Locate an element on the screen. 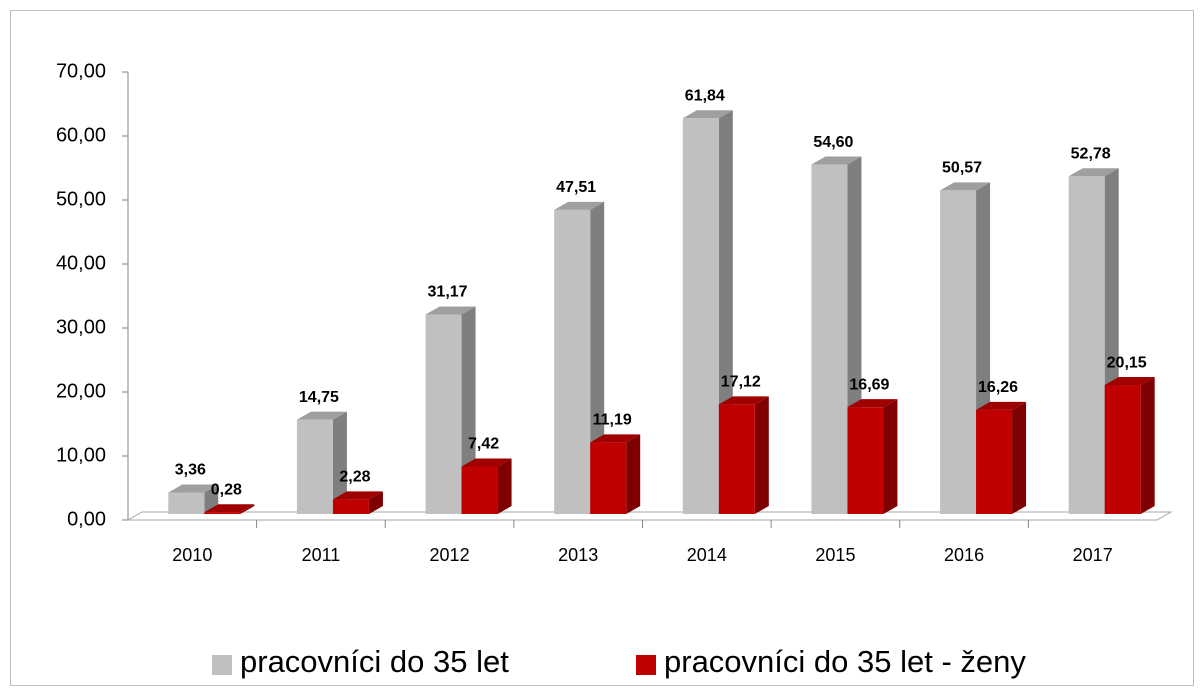 This screenshot has height=696, width=1204. x-tick-label: 2016 is located at coordinates (964, 555).